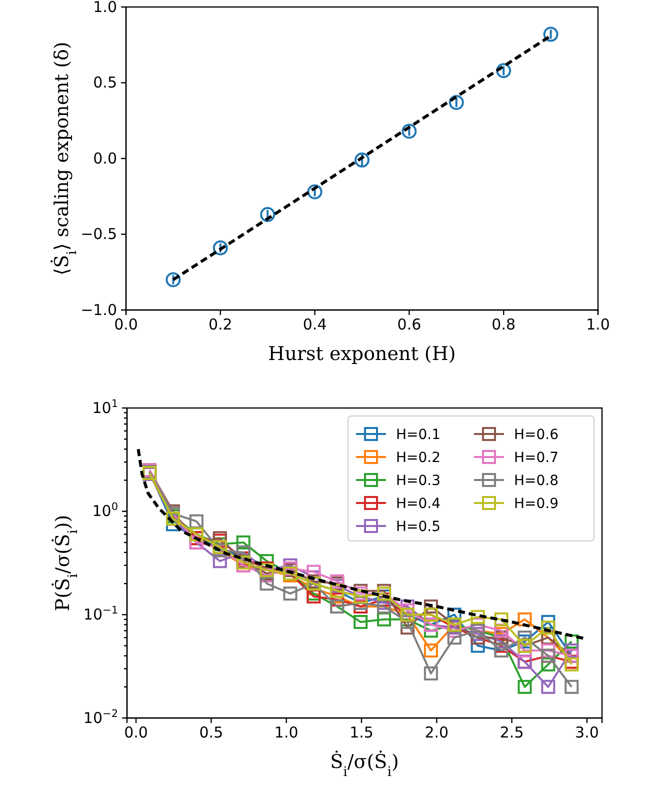  I want to click on x-tick-label: 0.4, so click(314, 325).